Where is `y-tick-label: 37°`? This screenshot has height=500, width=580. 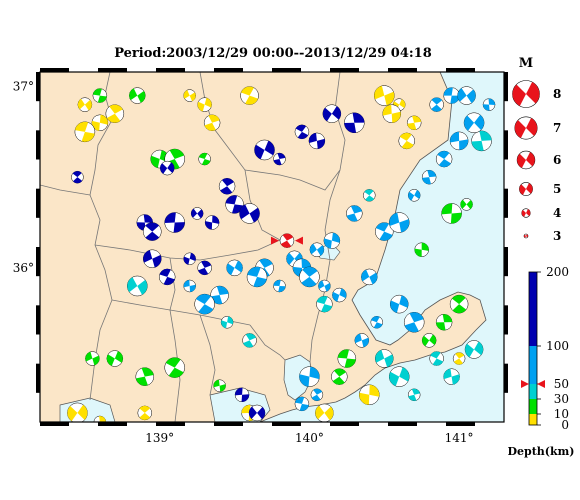
y-tick-label: 37° is located at coordinates (23, 87).